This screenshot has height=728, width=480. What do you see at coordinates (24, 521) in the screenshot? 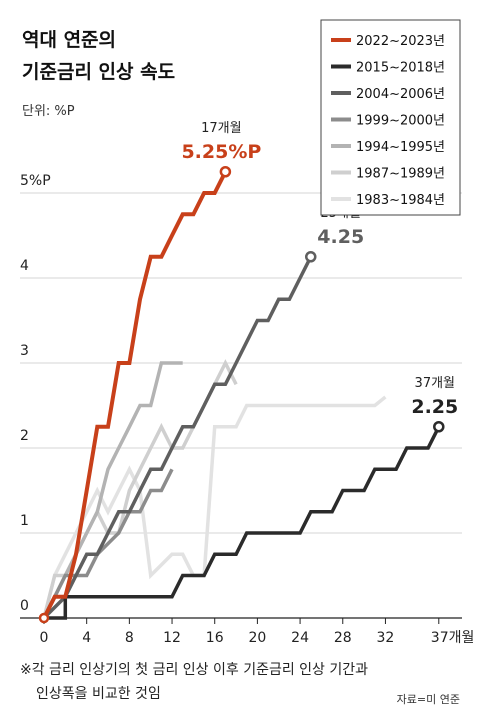
I see `y-tick-label: 1` at bounding box center [24, 521].